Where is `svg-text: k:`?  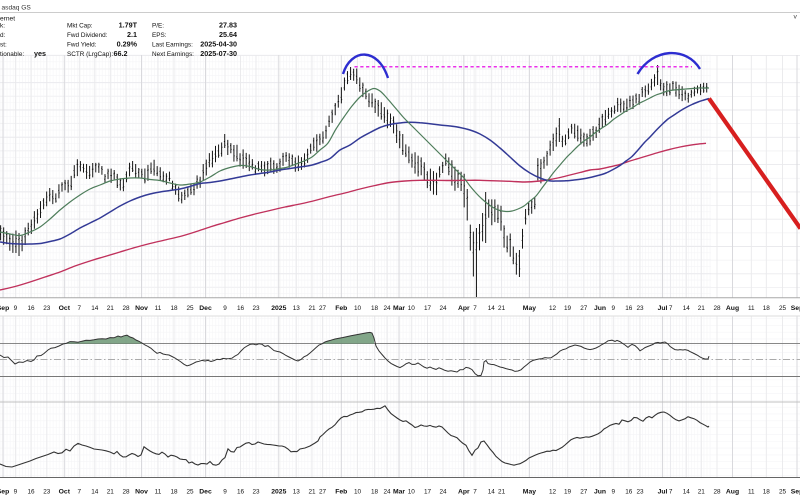 svg-text: k: is located at coordinates (2, 26).